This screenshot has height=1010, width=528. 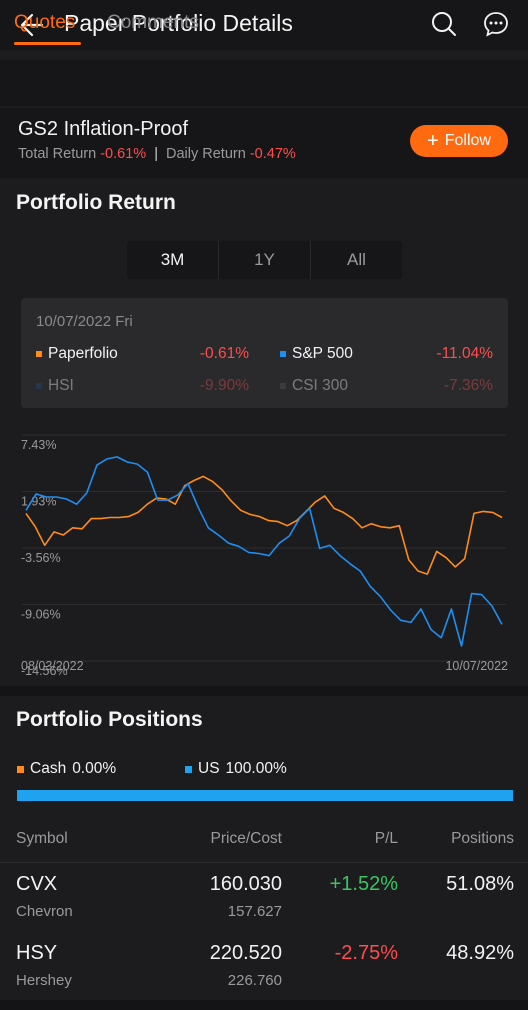 I want to click on portfolio-positions-title: Portfolio Positions, so click(x=109, y=719).